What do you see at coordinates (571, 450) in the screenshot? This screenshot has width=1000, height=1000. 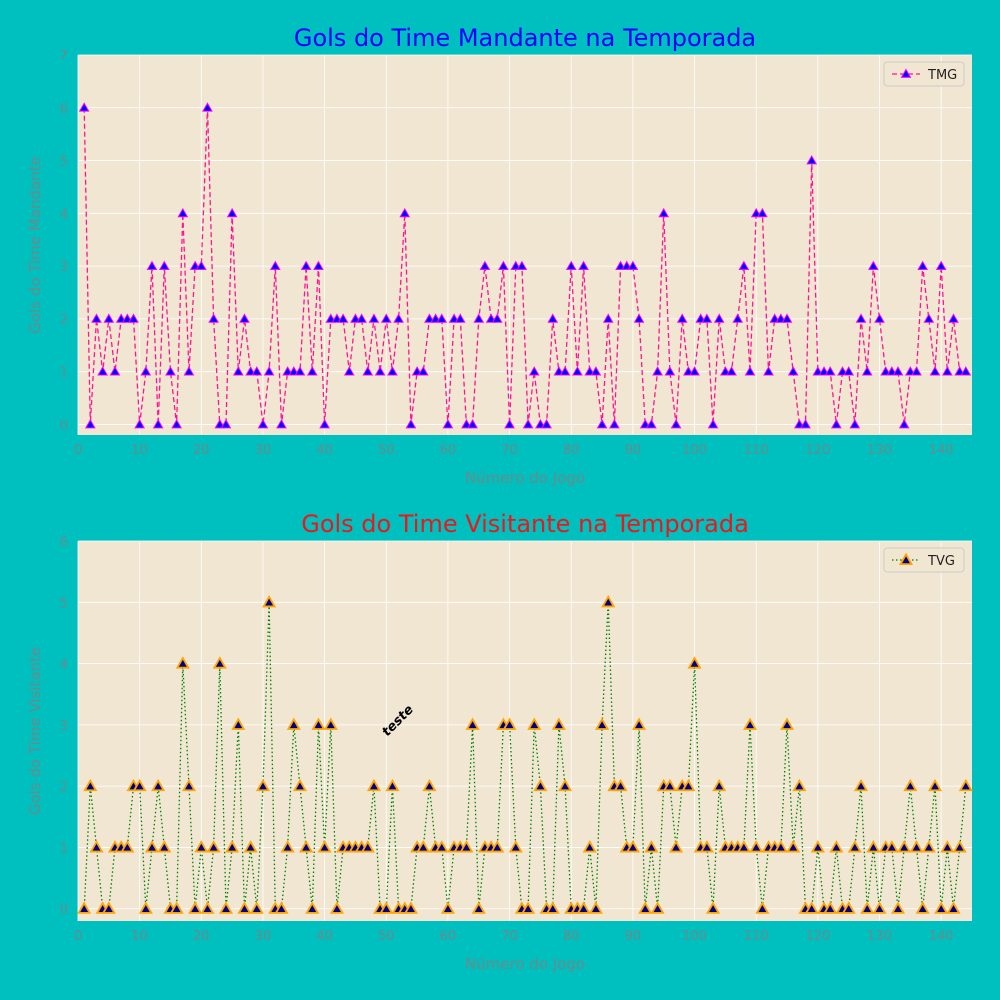 I see `x-tick-label: 80` at bounding box center [571, 450].